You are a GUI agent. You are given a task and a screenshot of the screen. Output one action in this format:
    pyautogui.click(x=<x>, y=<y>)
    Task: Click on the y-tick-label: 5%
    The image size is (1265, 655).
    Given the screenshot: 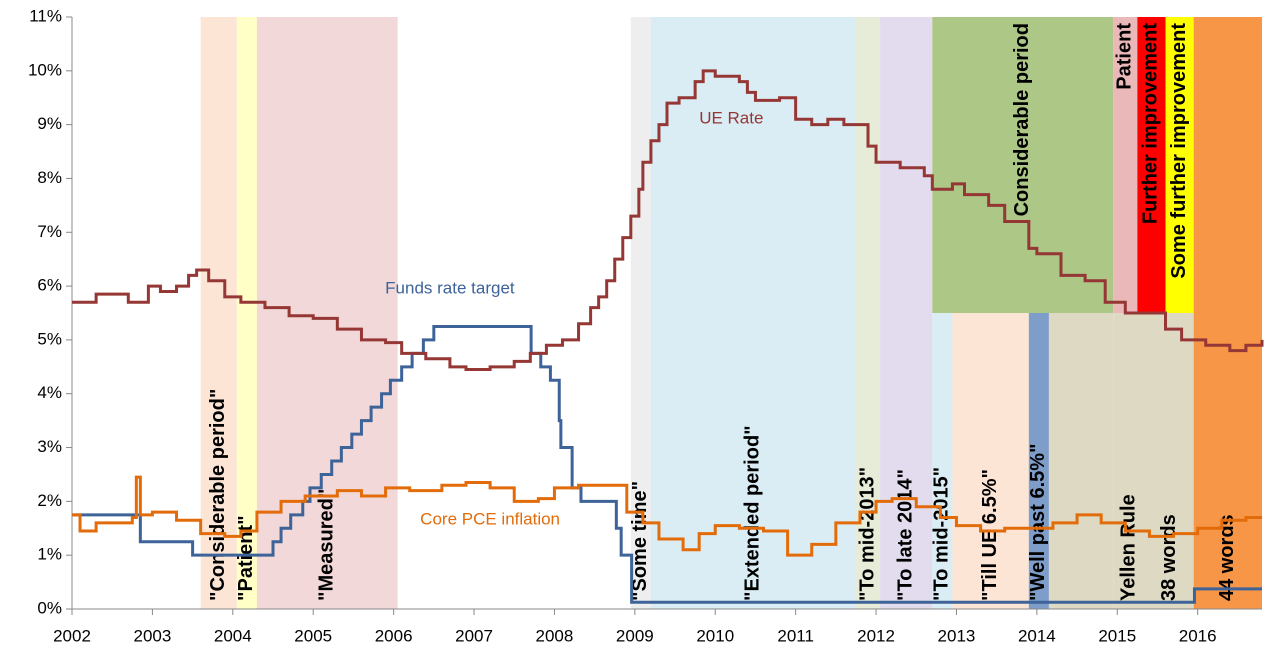 What is the action you would take?
    pyautogui.click(x=49, y=338)
    